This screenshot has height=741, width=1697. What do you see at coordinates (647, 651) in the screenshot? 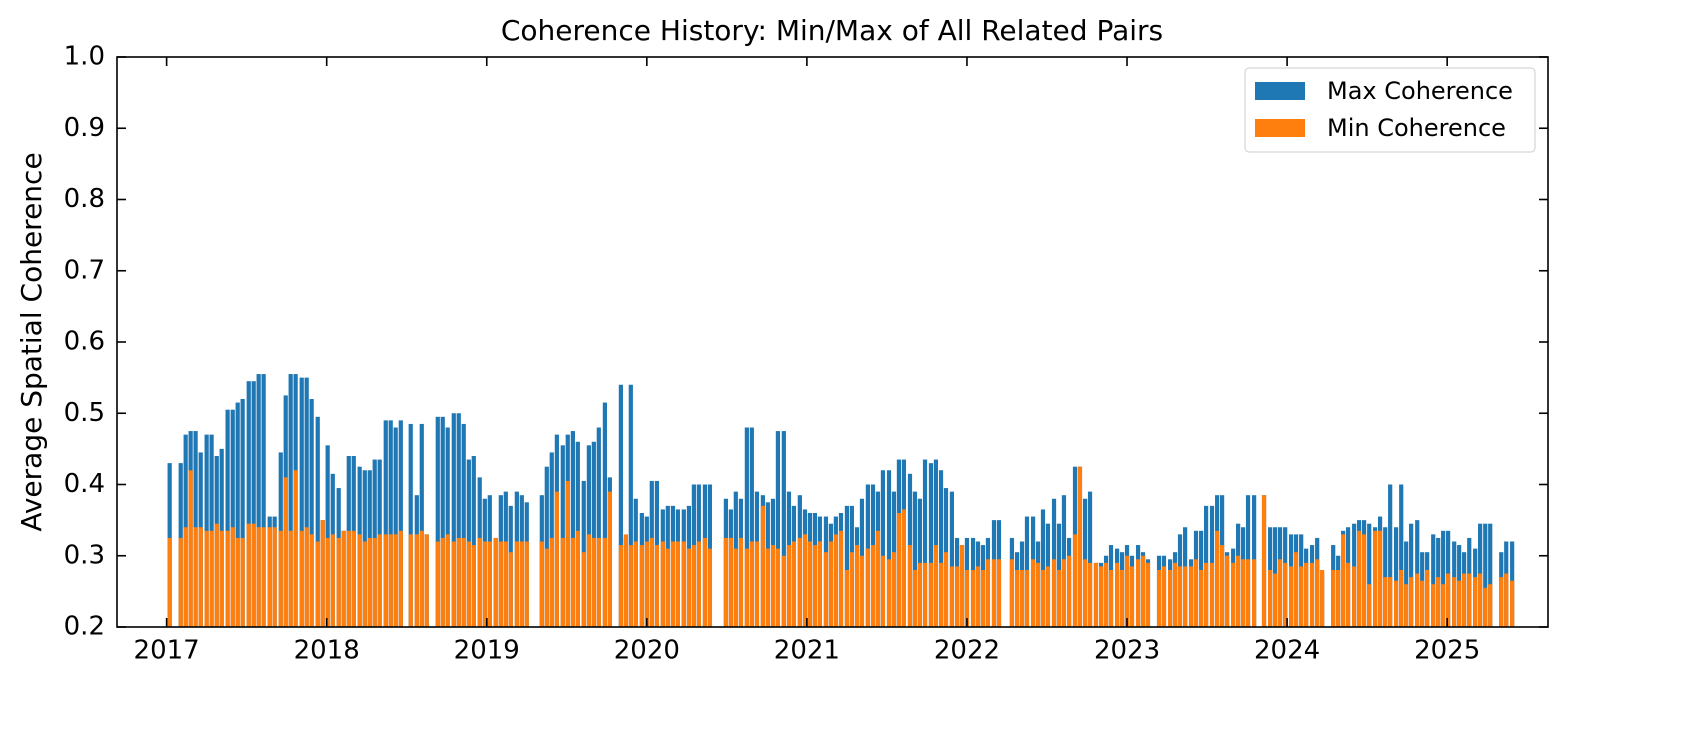
I see `x-tick-label: 2020` at bounding box center [647, 651].